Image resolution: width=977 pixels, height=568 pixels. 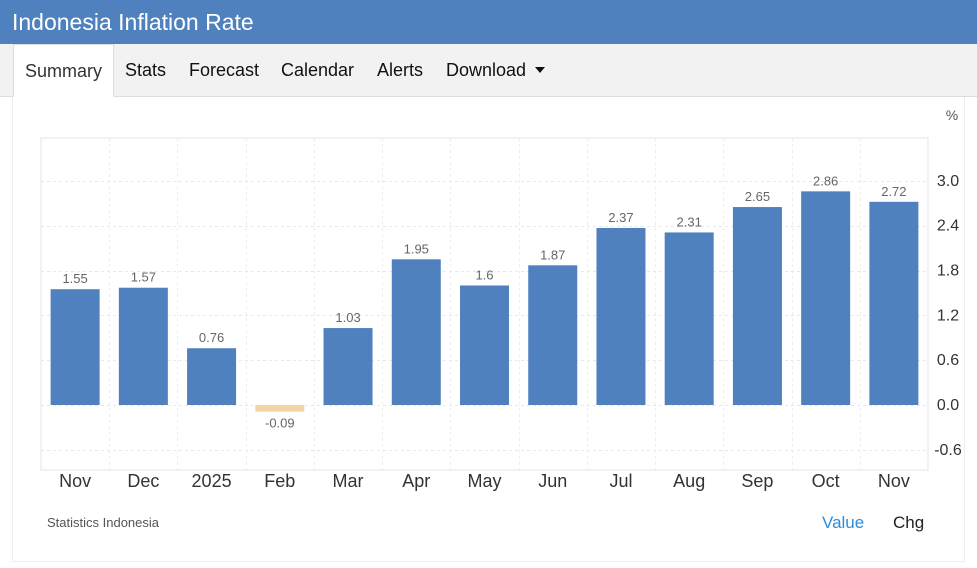 I want to click on bar-value-label: 2.72, so click(x=893, y=191).